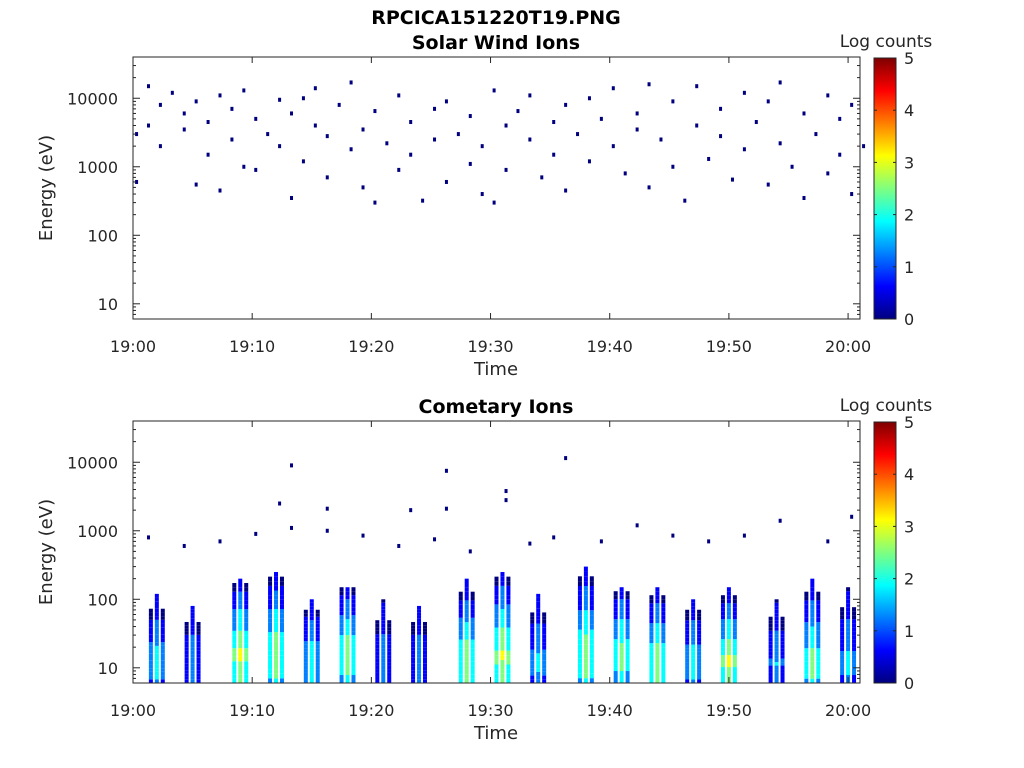 Image resolution: width=1024 pixels, height=768 pixels. Describe the element at coordinates (108, 304) in the screenshot. I see `y-tick-label: 10` at that location.